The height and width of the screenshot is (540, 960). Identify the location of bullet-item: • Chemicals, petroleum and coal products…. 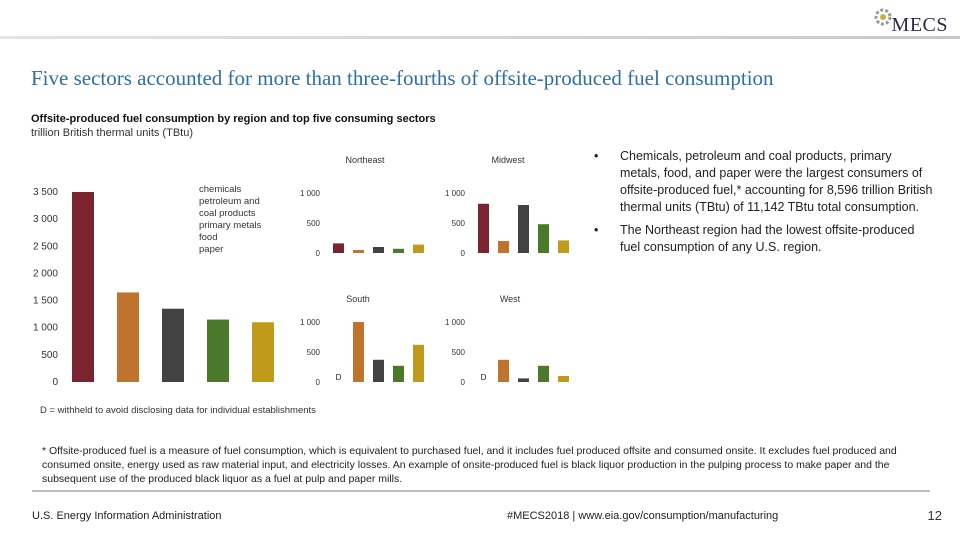
(764, 182).